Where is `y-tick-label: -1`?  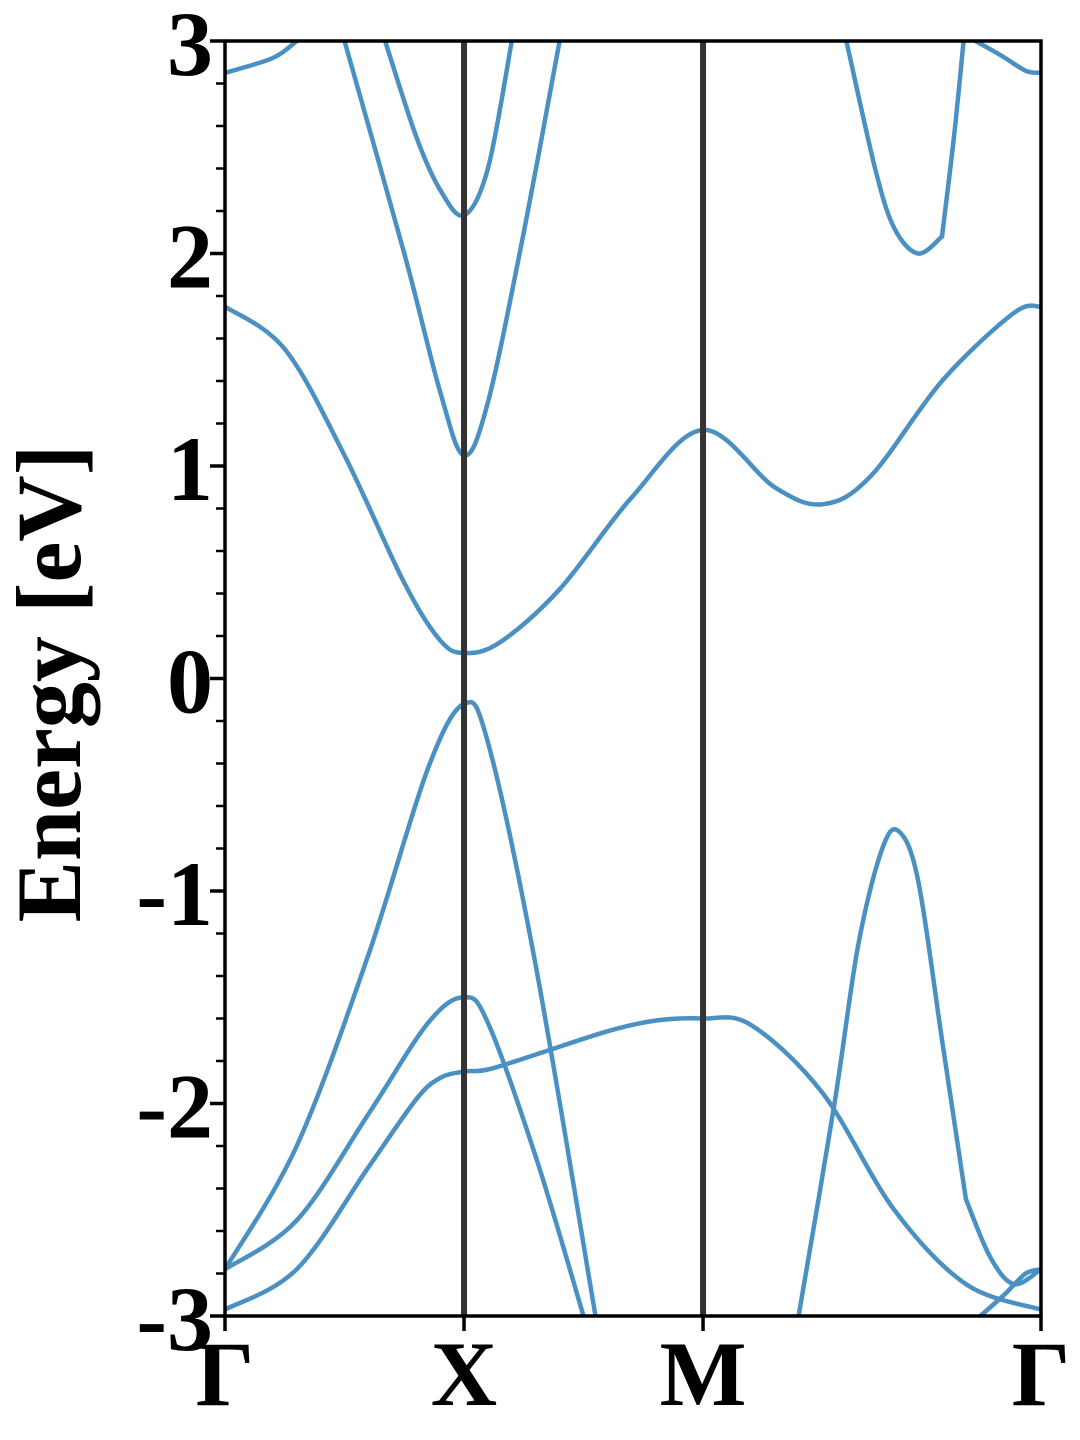
y-tick-label: -1 is located at coordinates (174, 894).